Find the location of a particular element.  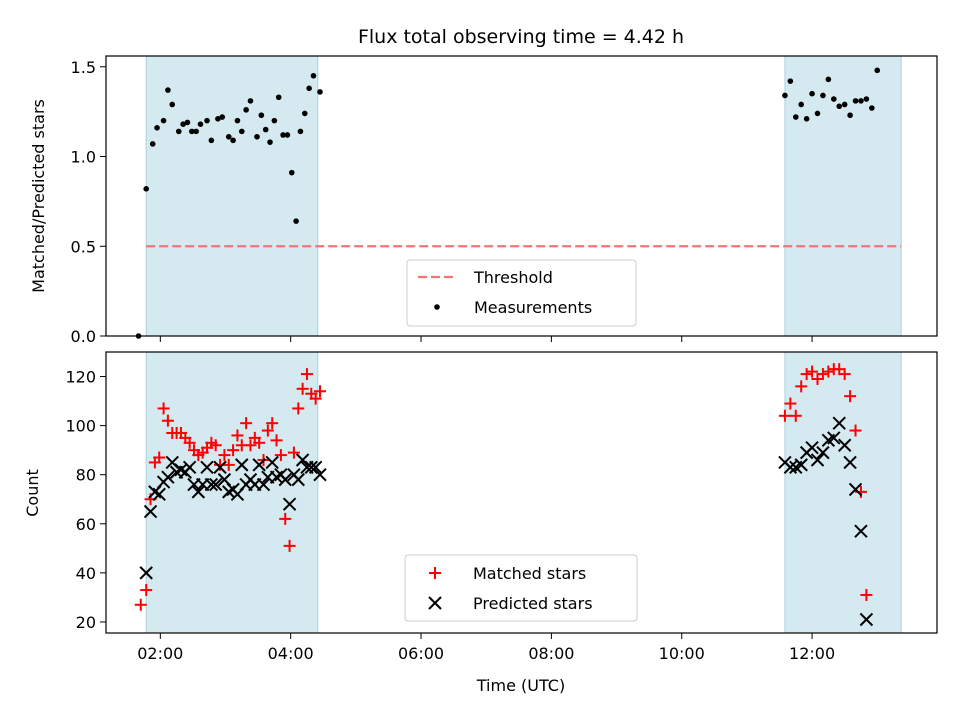

bottom-x-axis-ticks: 02:00 04:00 06:00 08:00 10:00 12:00 is located at coordinates (486, 648).